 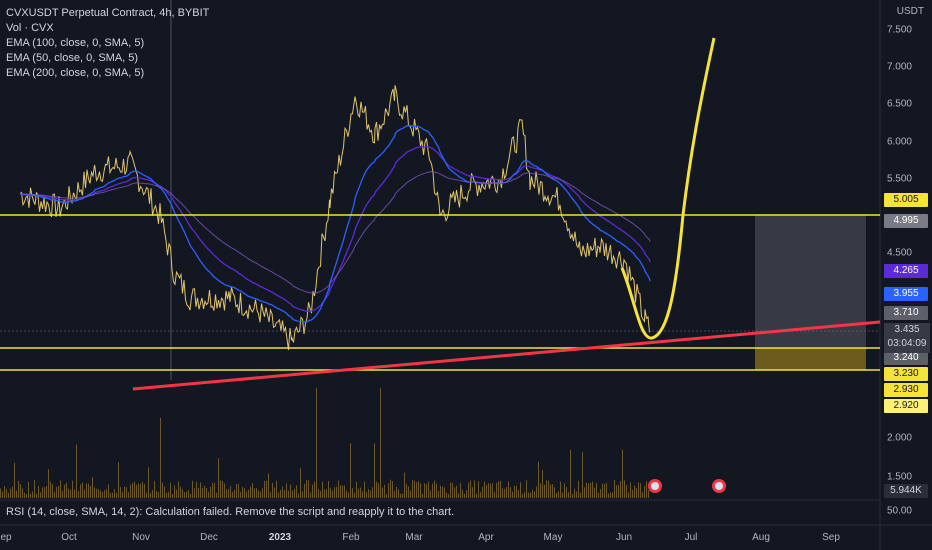 I want to click on symbol-title: CVXUSDT Perpetual Contract, 4h, BYBIT, so click(x=108, y=13).